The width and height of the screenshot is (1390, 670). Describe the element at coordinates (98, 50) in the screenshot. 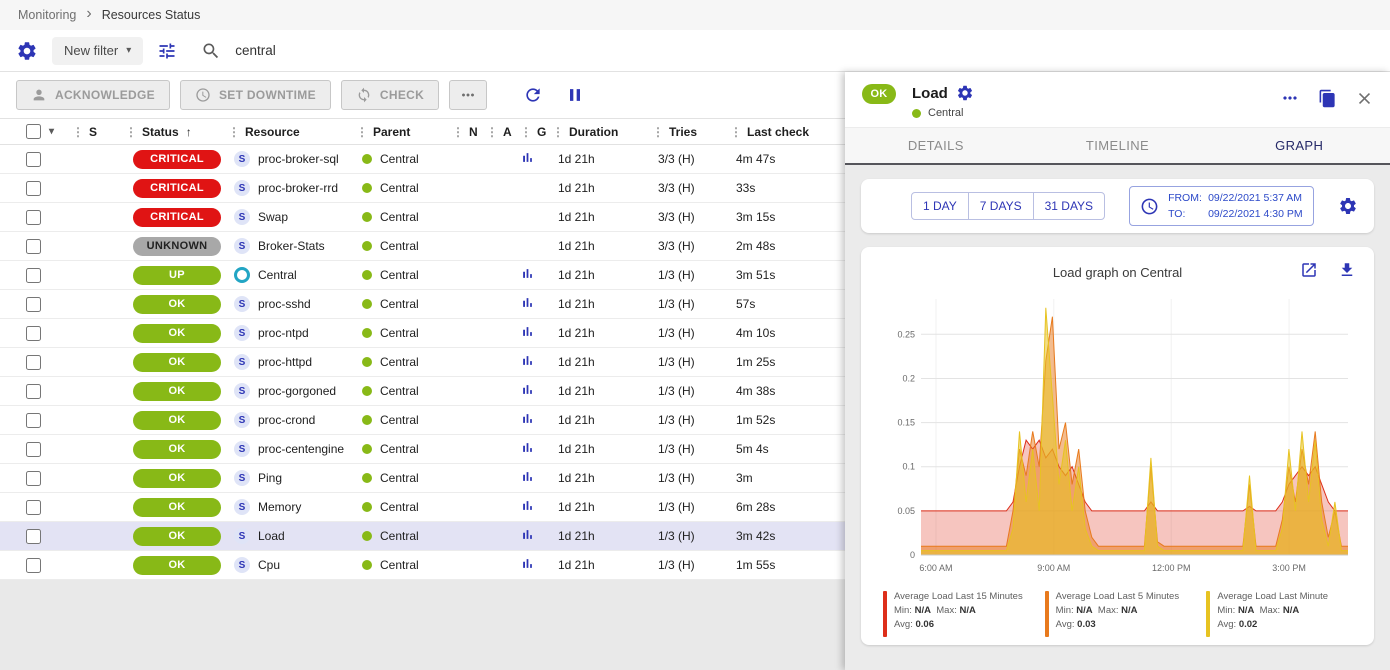

I see `filter-dropdown: New filter ▾` at that location.